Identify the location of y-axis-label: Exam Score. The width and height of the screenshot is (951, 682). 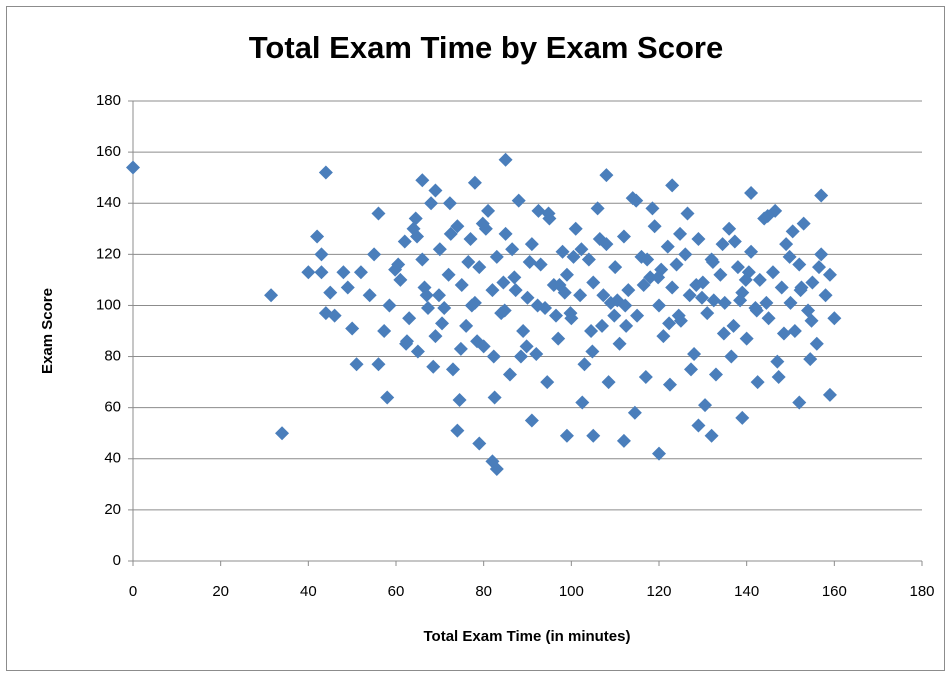
(47, 331).